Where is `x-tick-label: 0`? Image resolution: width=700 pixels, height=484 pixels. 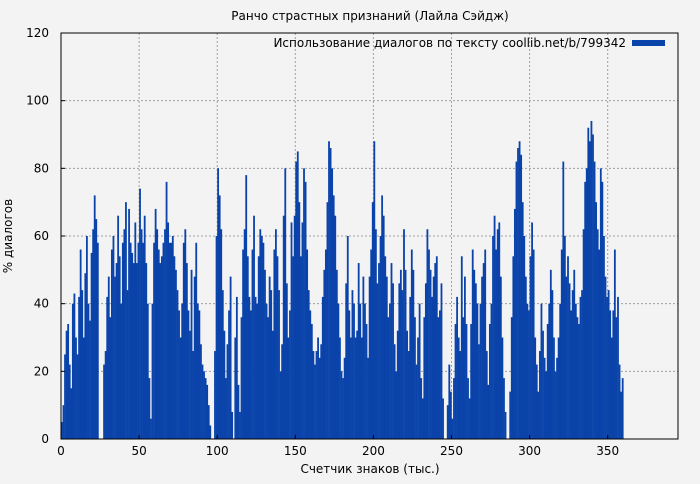 x-tick-label: 0 is located at coordinates (61, 451).